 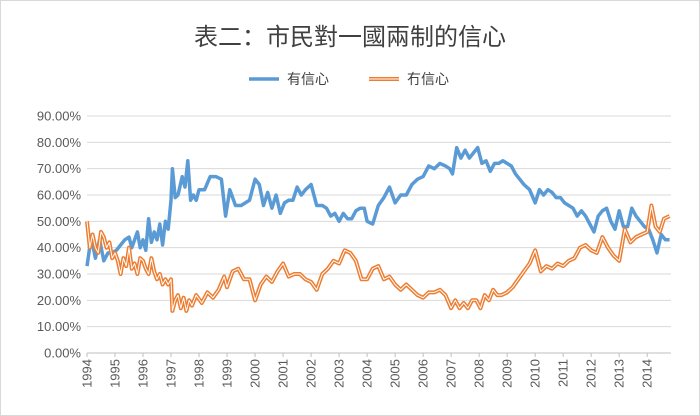 I want to click on x-tick-label: 1999, so click(x=227, y=373).